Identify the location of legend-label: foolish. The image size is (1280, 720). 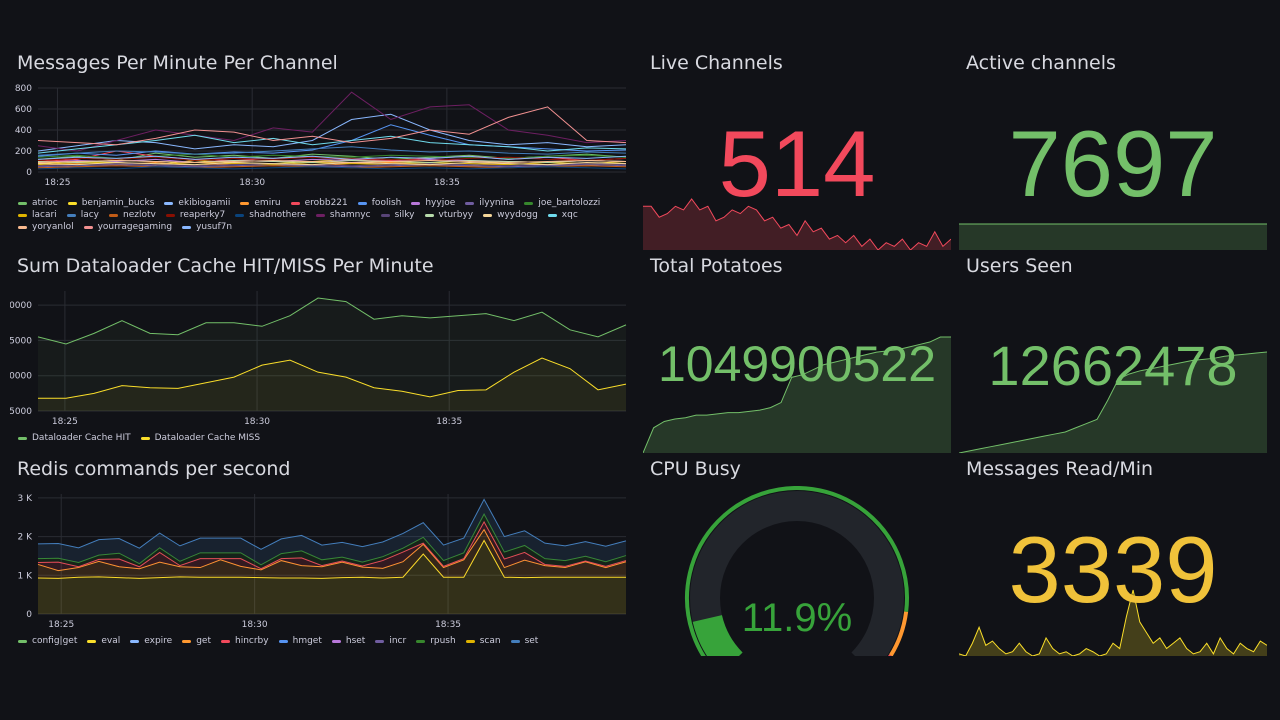
(386, 203).